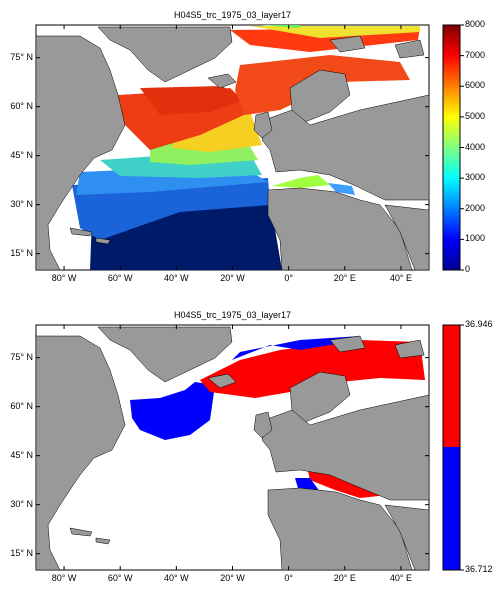 This screenshot has height=600, width=500. I want to click on colorbar-tick-label: 1000, so click(475, 238).